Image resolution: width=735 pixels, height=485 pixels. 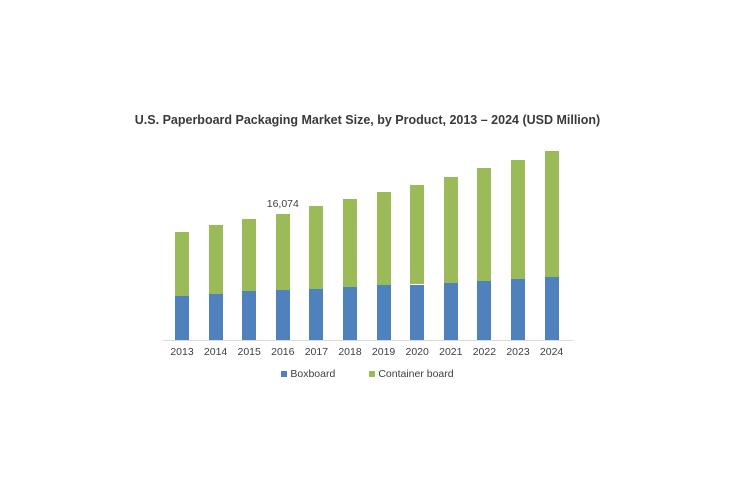 I want to click on bar-2016, so click(x=282, y=277).